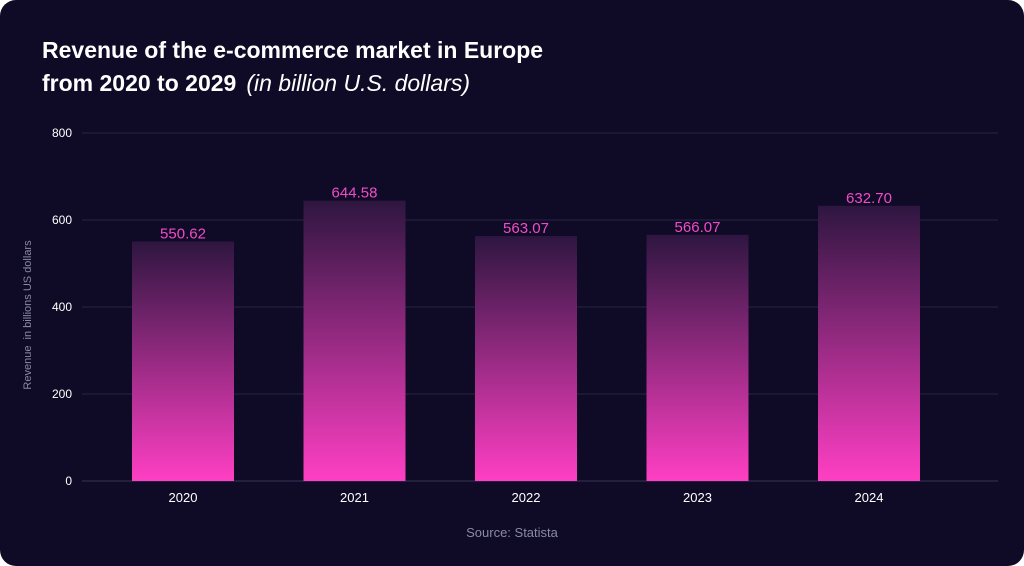  Describe the element at coordinates (355, 193) in the screenshot. I see `value-label-2021: 644.58` at that location.